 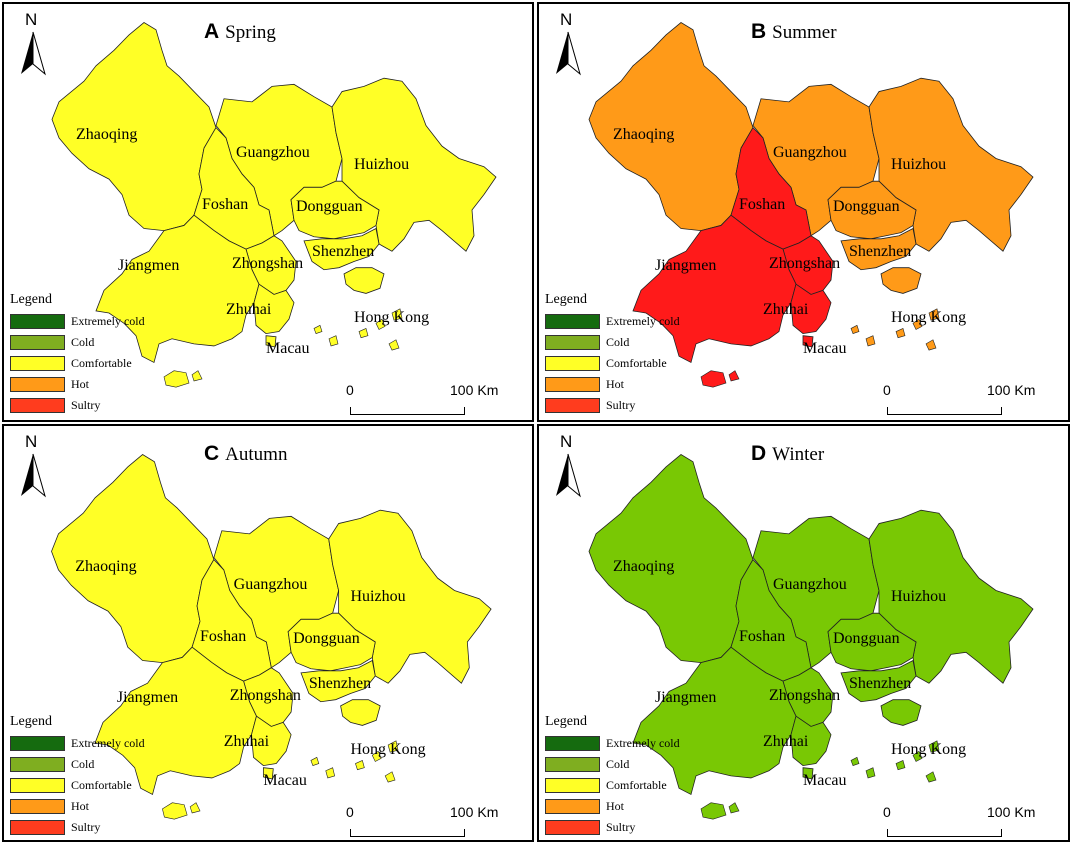 What do you see at coordinates (811, 309) in the screenshot?
I see `region-zhuhai` at bounding box center [811, 309].